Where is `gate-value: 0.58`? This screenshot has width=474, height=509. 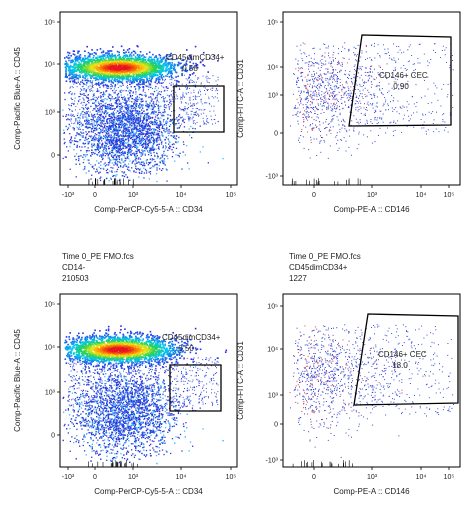
gate-value: 0.58 is located at coordinates (190, 68).